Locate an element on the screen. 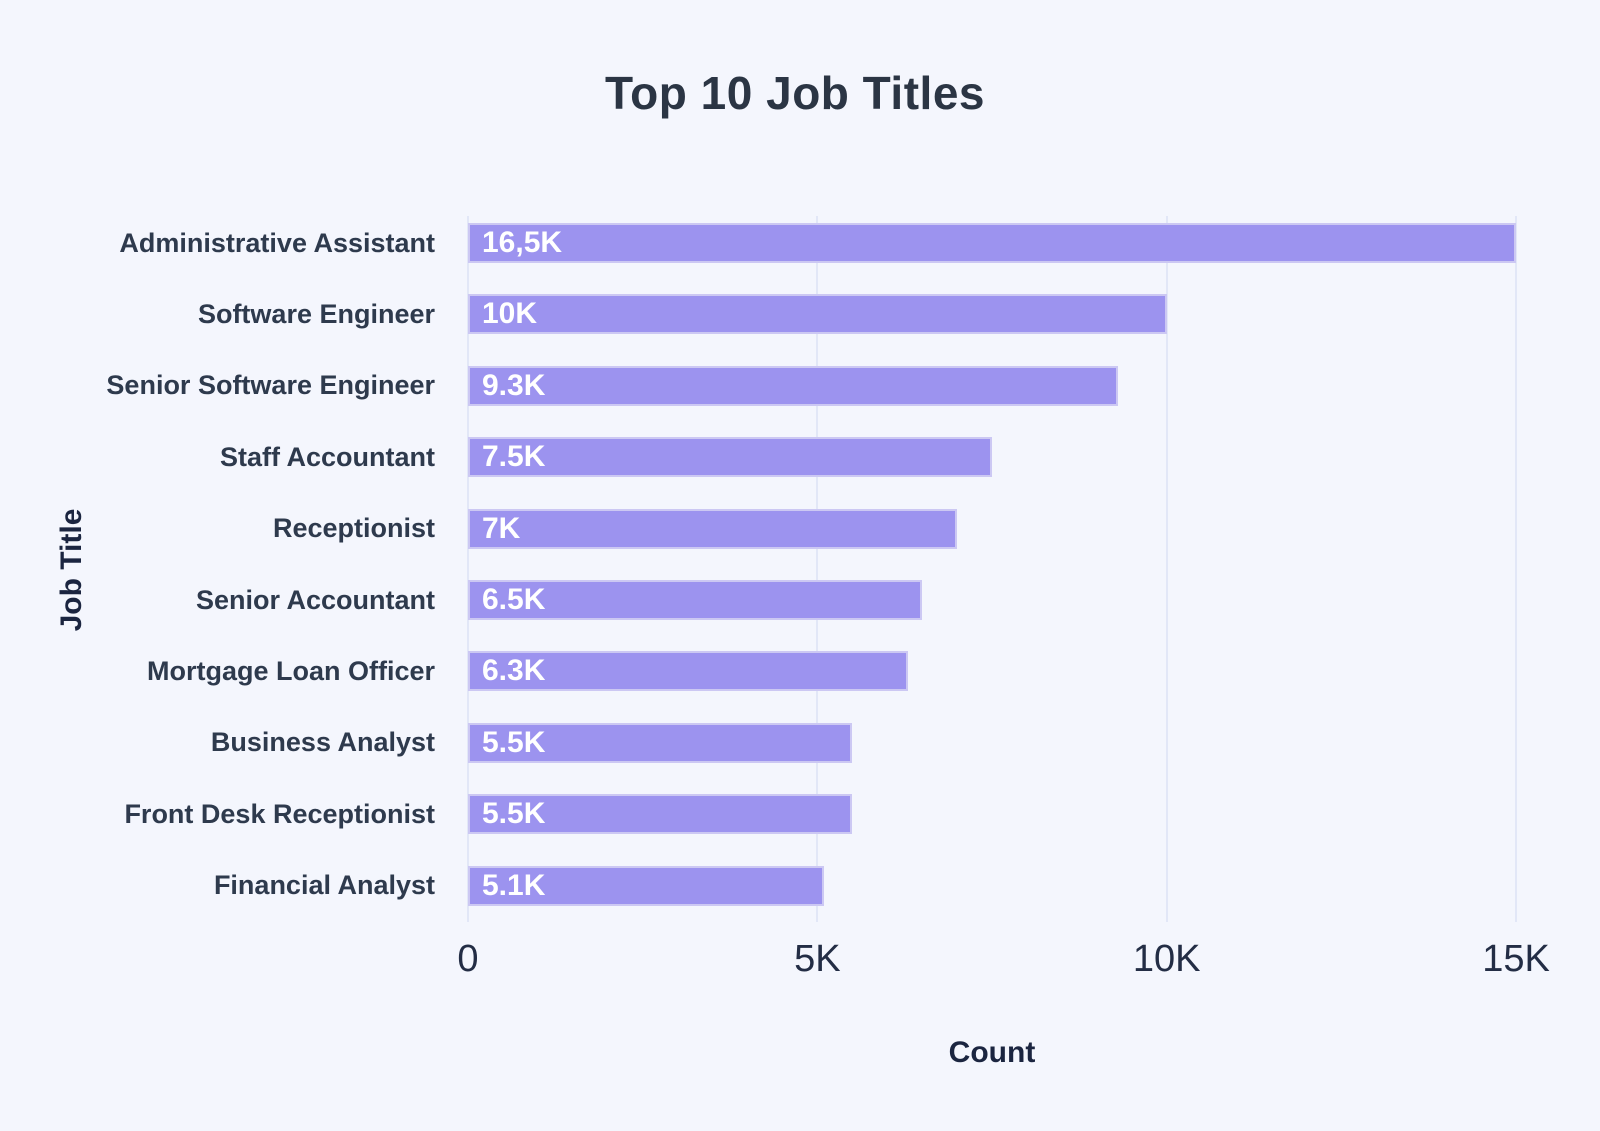  category-label: Receptionist is located at coordinates (353, 528).